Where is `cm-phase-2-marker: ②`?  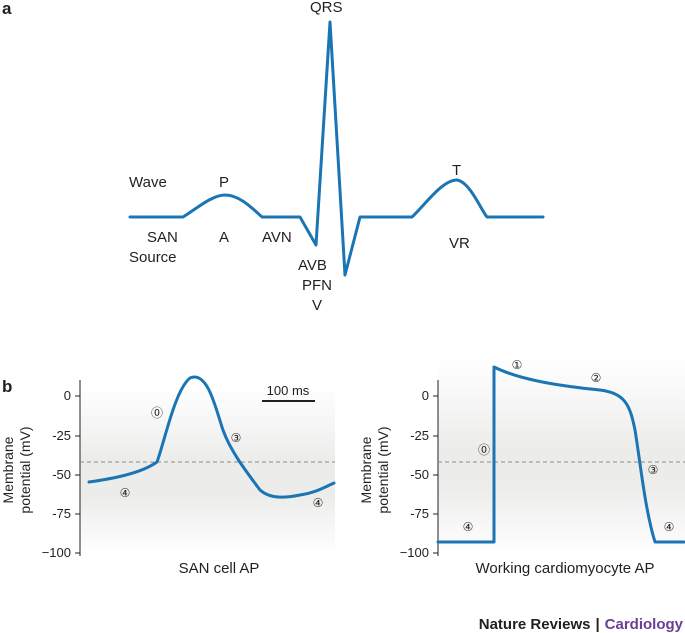
cm-phase-2-marker: ② is located at coordinates (596, 378).